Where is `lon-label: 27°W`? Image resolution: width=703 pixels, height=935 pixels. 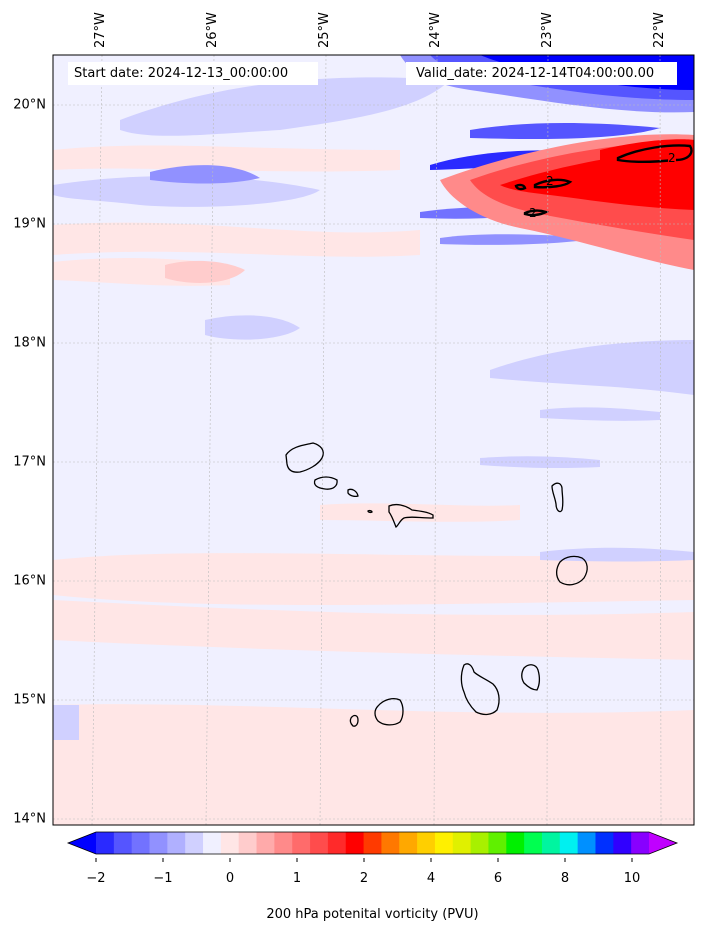 lon-label: 27°W is located at coordinates (100, 30).